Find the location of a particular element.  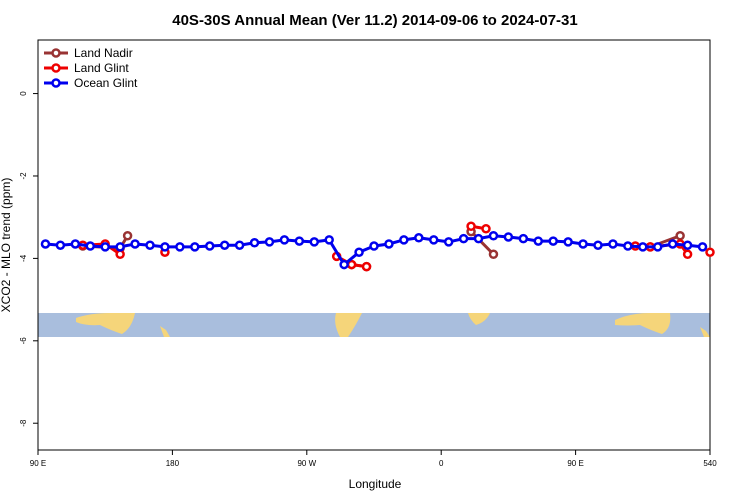

x-tick-label: 540 is located at coordinates (710, 463).